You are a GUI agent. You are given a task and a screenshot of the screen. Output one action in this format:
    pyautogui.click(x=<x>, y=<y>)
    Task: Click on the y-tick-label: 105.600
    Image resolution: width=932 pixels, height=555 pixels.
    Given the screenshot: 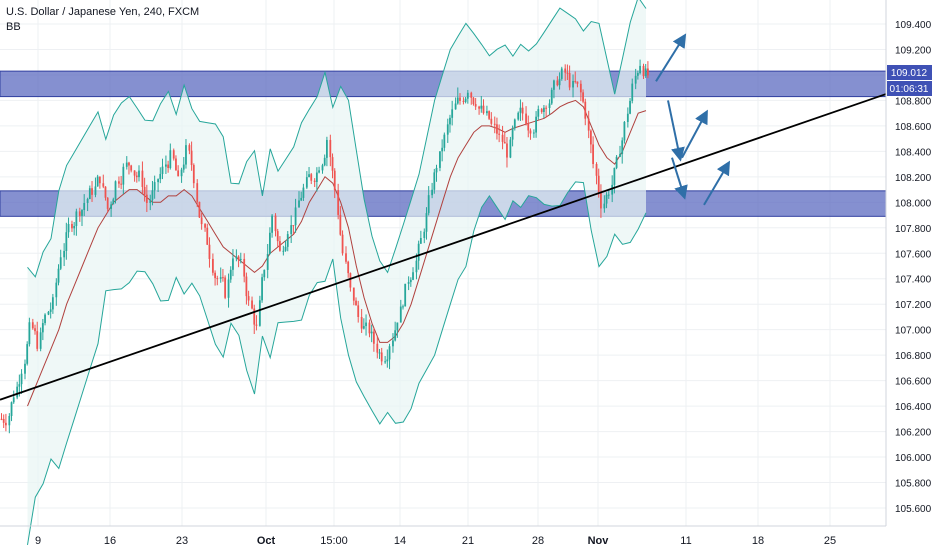 What is the action you would take?
    pyautogui.click(x=913, y=509)
    